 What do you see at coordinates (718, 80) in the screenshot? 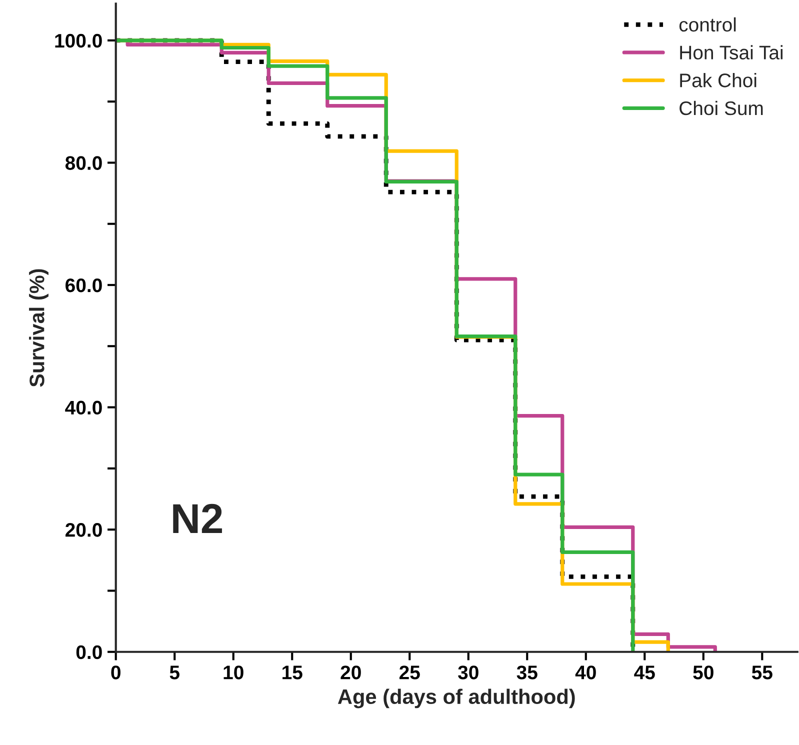
I see `legend-label: Pak Choi` at bounding box center [718, 80].